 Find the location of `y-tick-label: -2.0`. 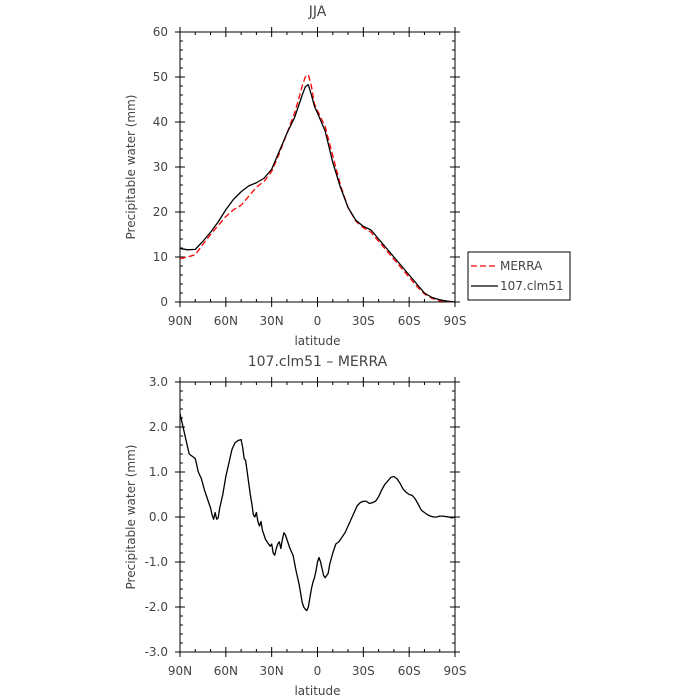

y-tick-label: -2.0 is located at coordinates (156, 607).